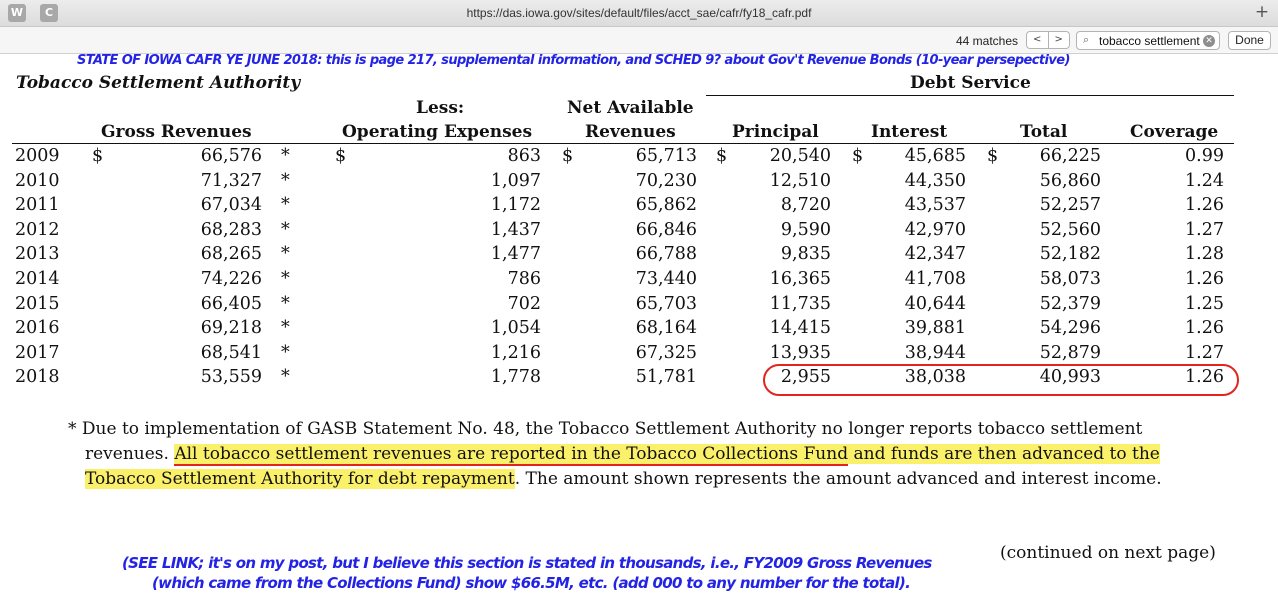 This screenshot has width=1278, height=608. Describe the element at coordinates (37, 328) in the screenshot. I see `cell-year: 2016` at that location.